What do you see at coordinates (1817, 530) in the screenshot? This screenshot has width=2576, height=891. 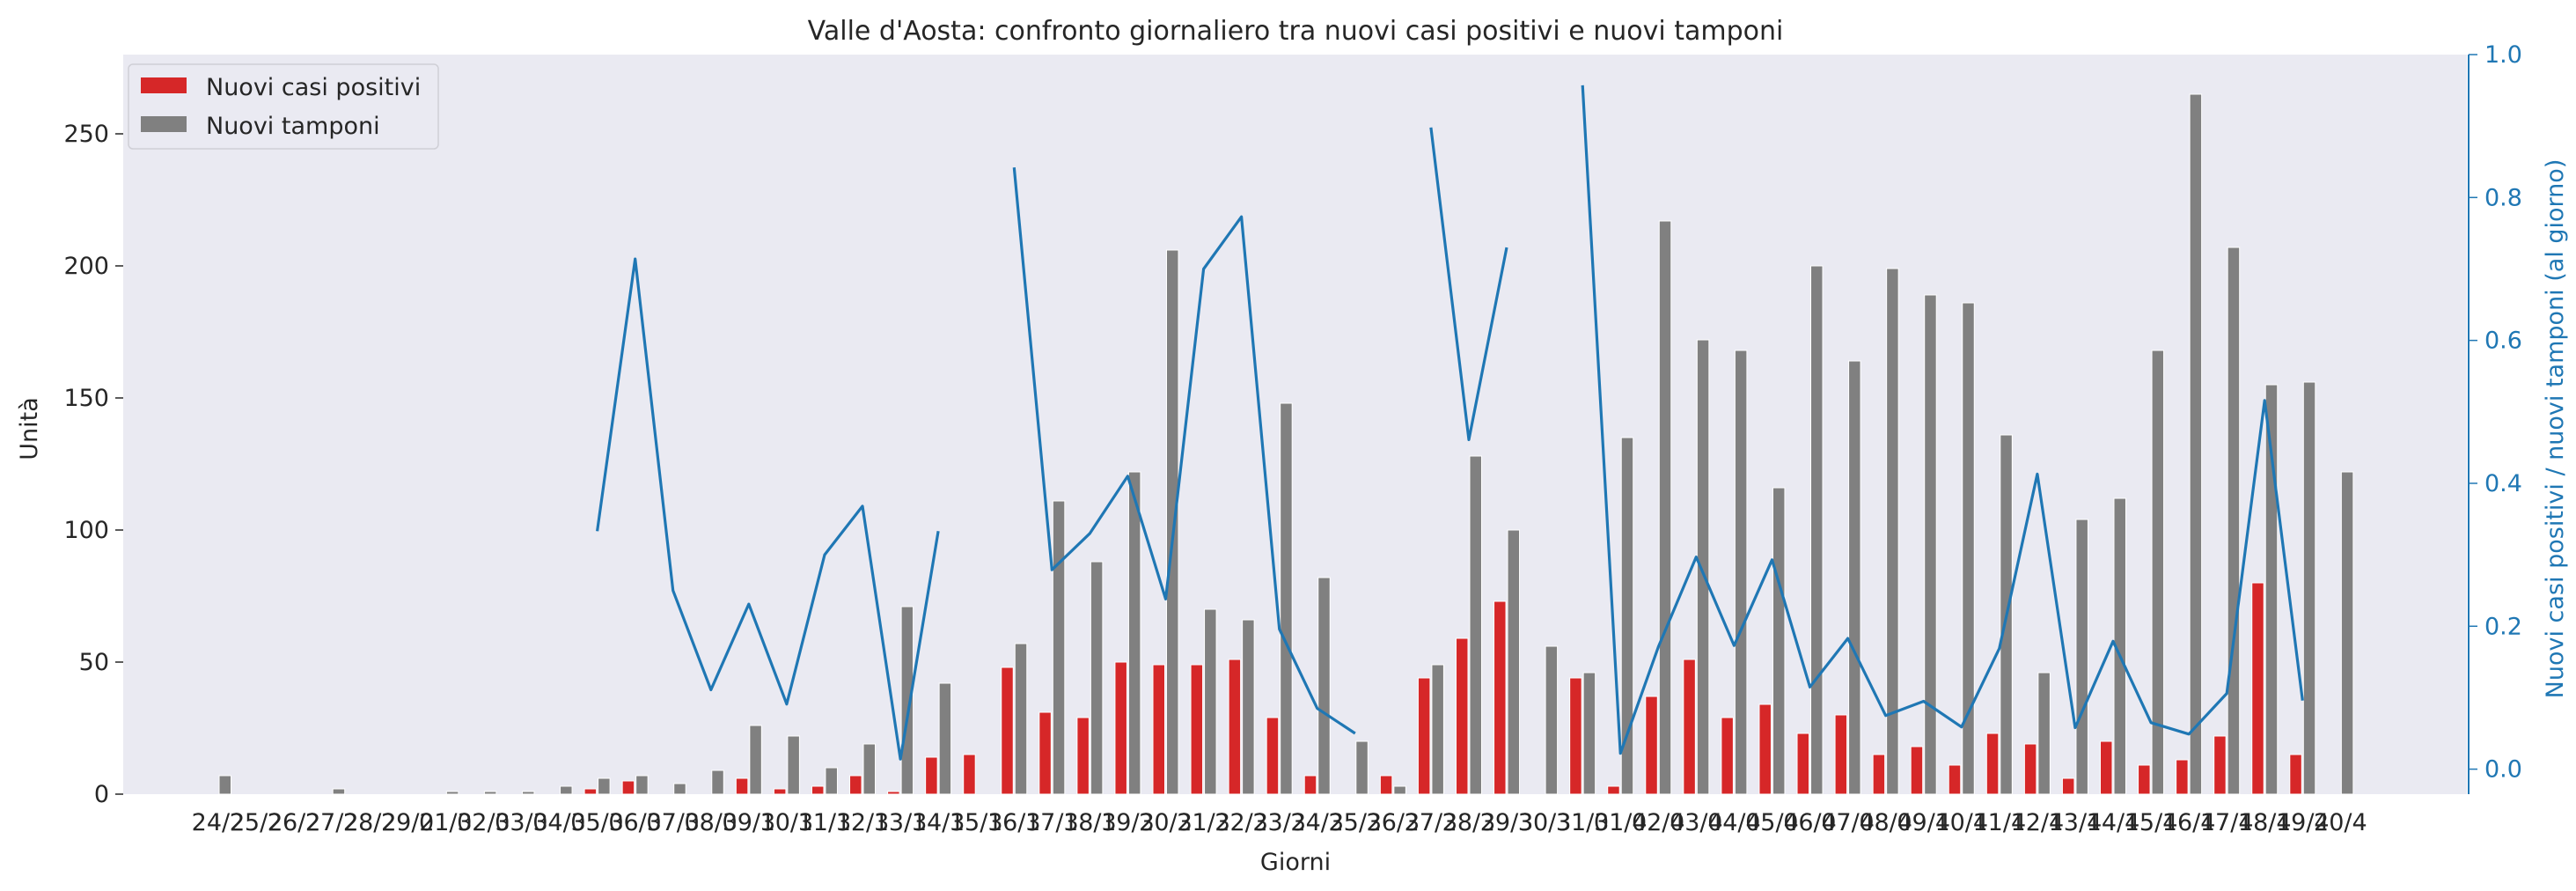 I see `bar-tamponi-06/4` at bounding box center [1817, 530].